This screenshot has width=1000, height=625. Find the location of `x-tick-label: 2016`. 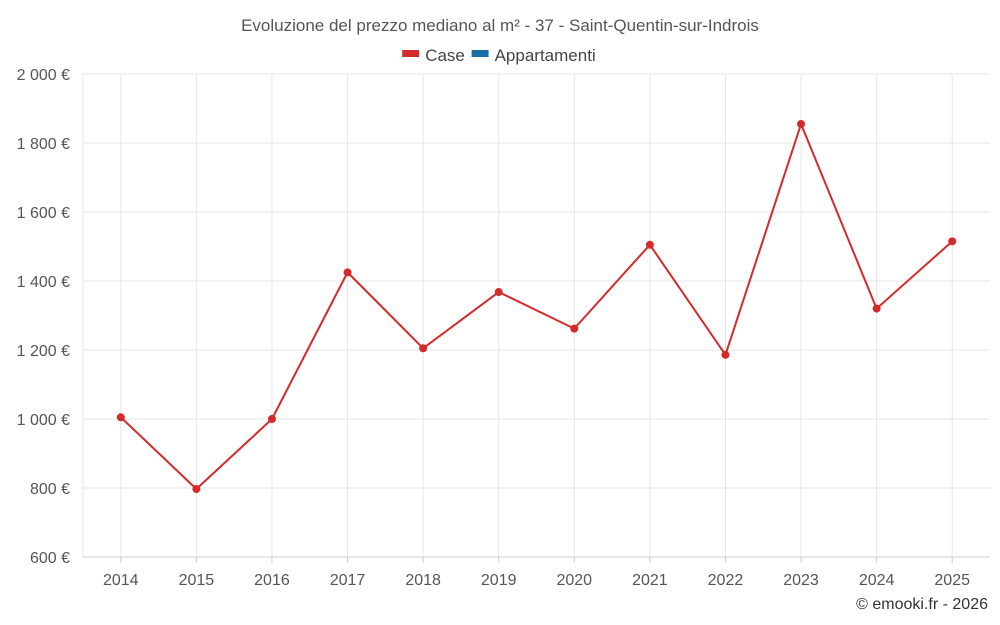

x-tick-label: 2016 is located at coordinates (272, 580).